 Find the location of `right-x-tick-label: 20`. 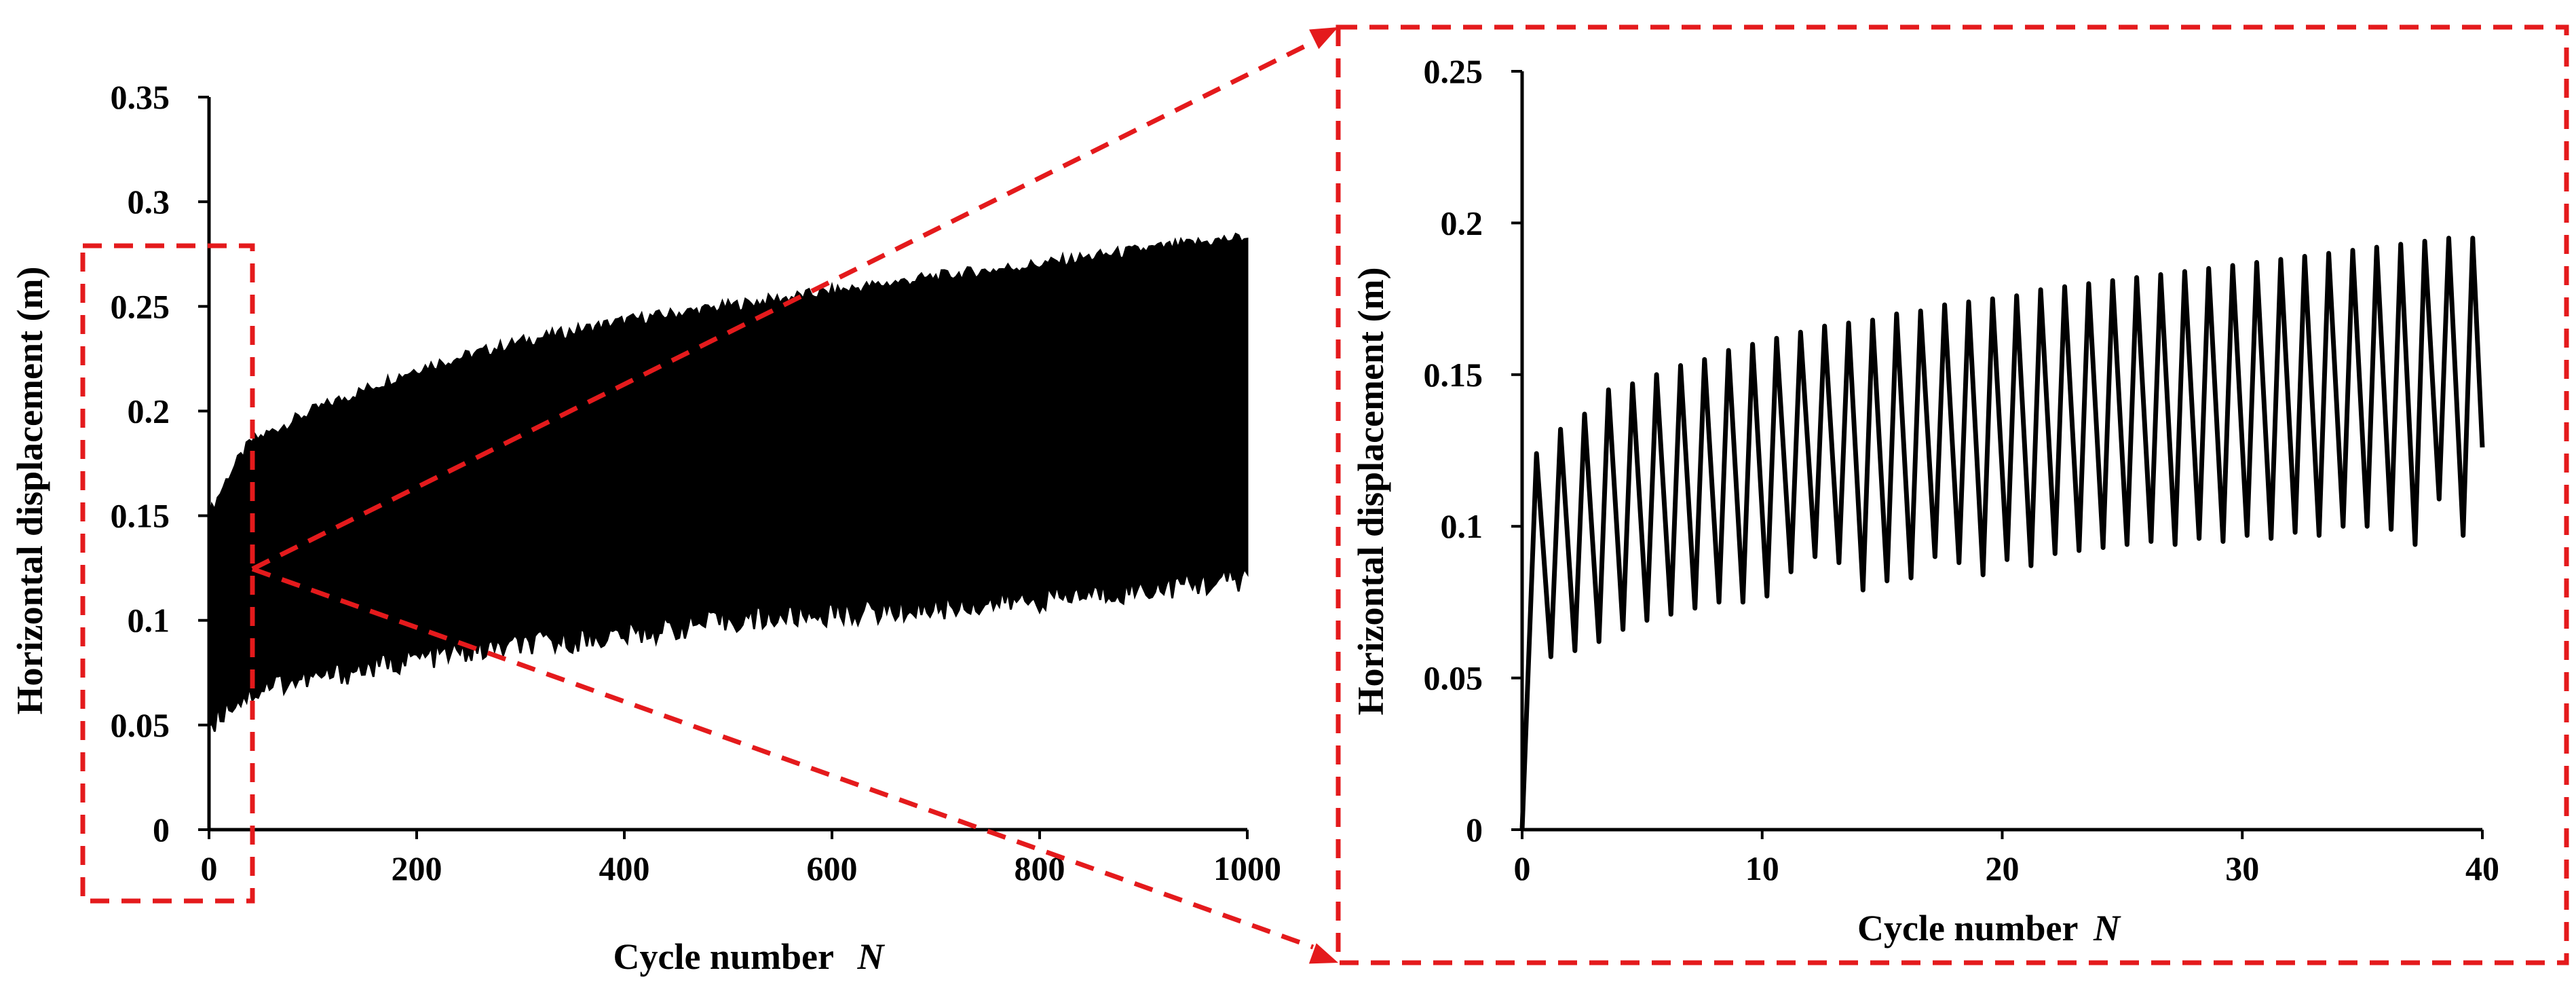

right-x-tick-label: 20 is located at coordinates (2003, 868).